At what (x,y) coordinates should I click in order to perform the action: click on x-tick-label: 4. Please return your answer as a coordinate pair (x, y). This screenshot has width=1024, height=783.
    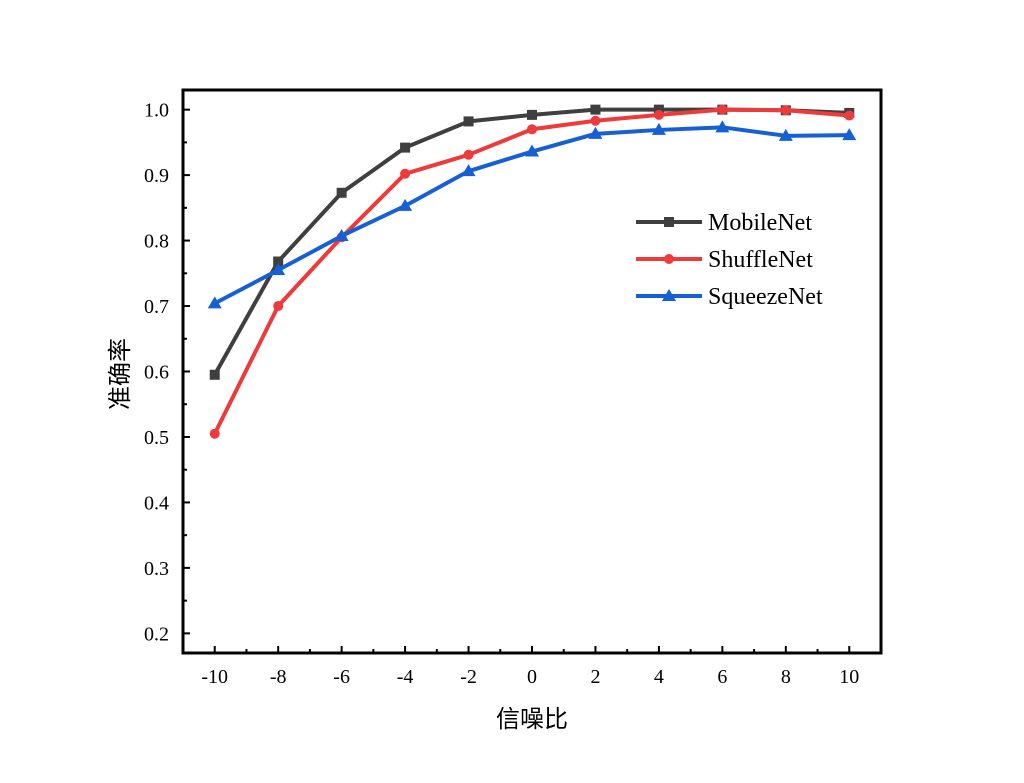
    Looking at the image, I should click on (659, 677).